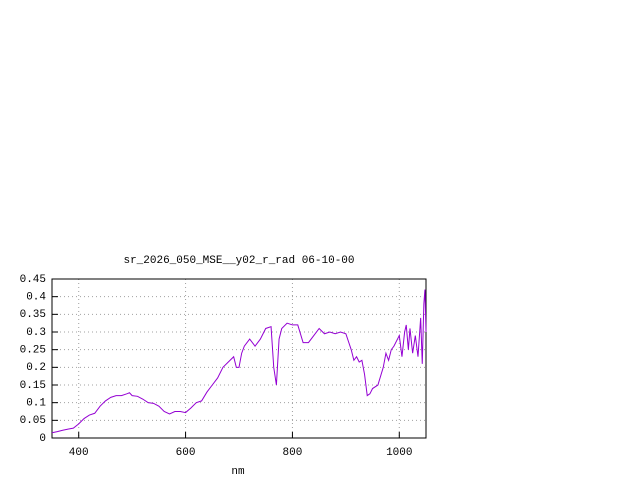  What do you see at coordinates (79, 453) in the screenshot?
I see `x-tick-label: 400` at bounding box center [79, 453].